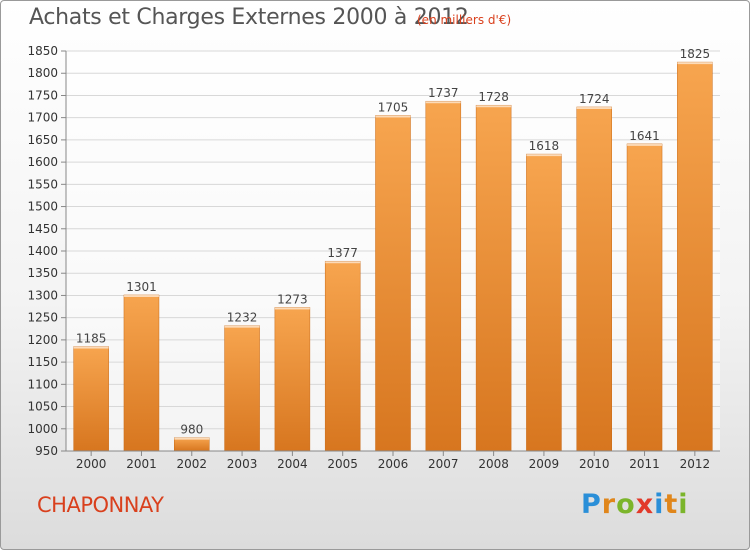 This screenshot has height=550, width=750. Describe the element at coordinates (645, 504) in the screenshot. I see `logo-letter: x` at that location.